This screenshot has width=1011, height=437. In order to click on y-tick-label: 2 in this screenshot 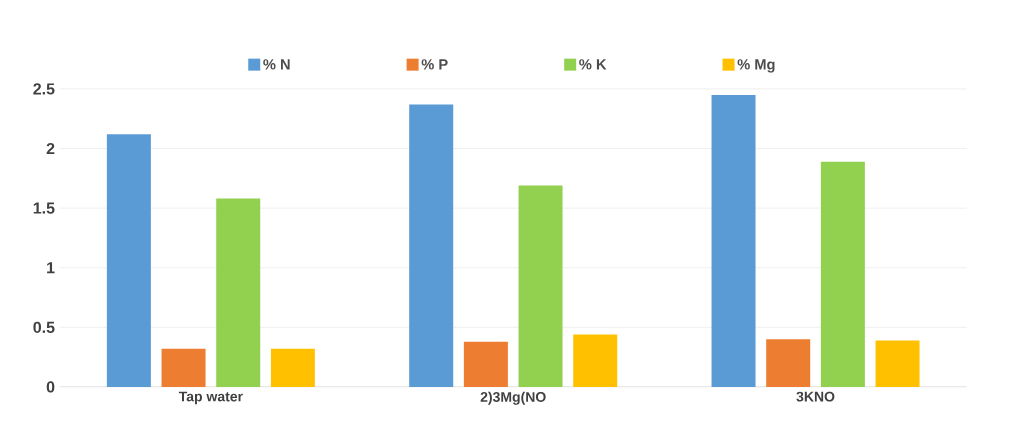, I will do `click(50, 148)`.